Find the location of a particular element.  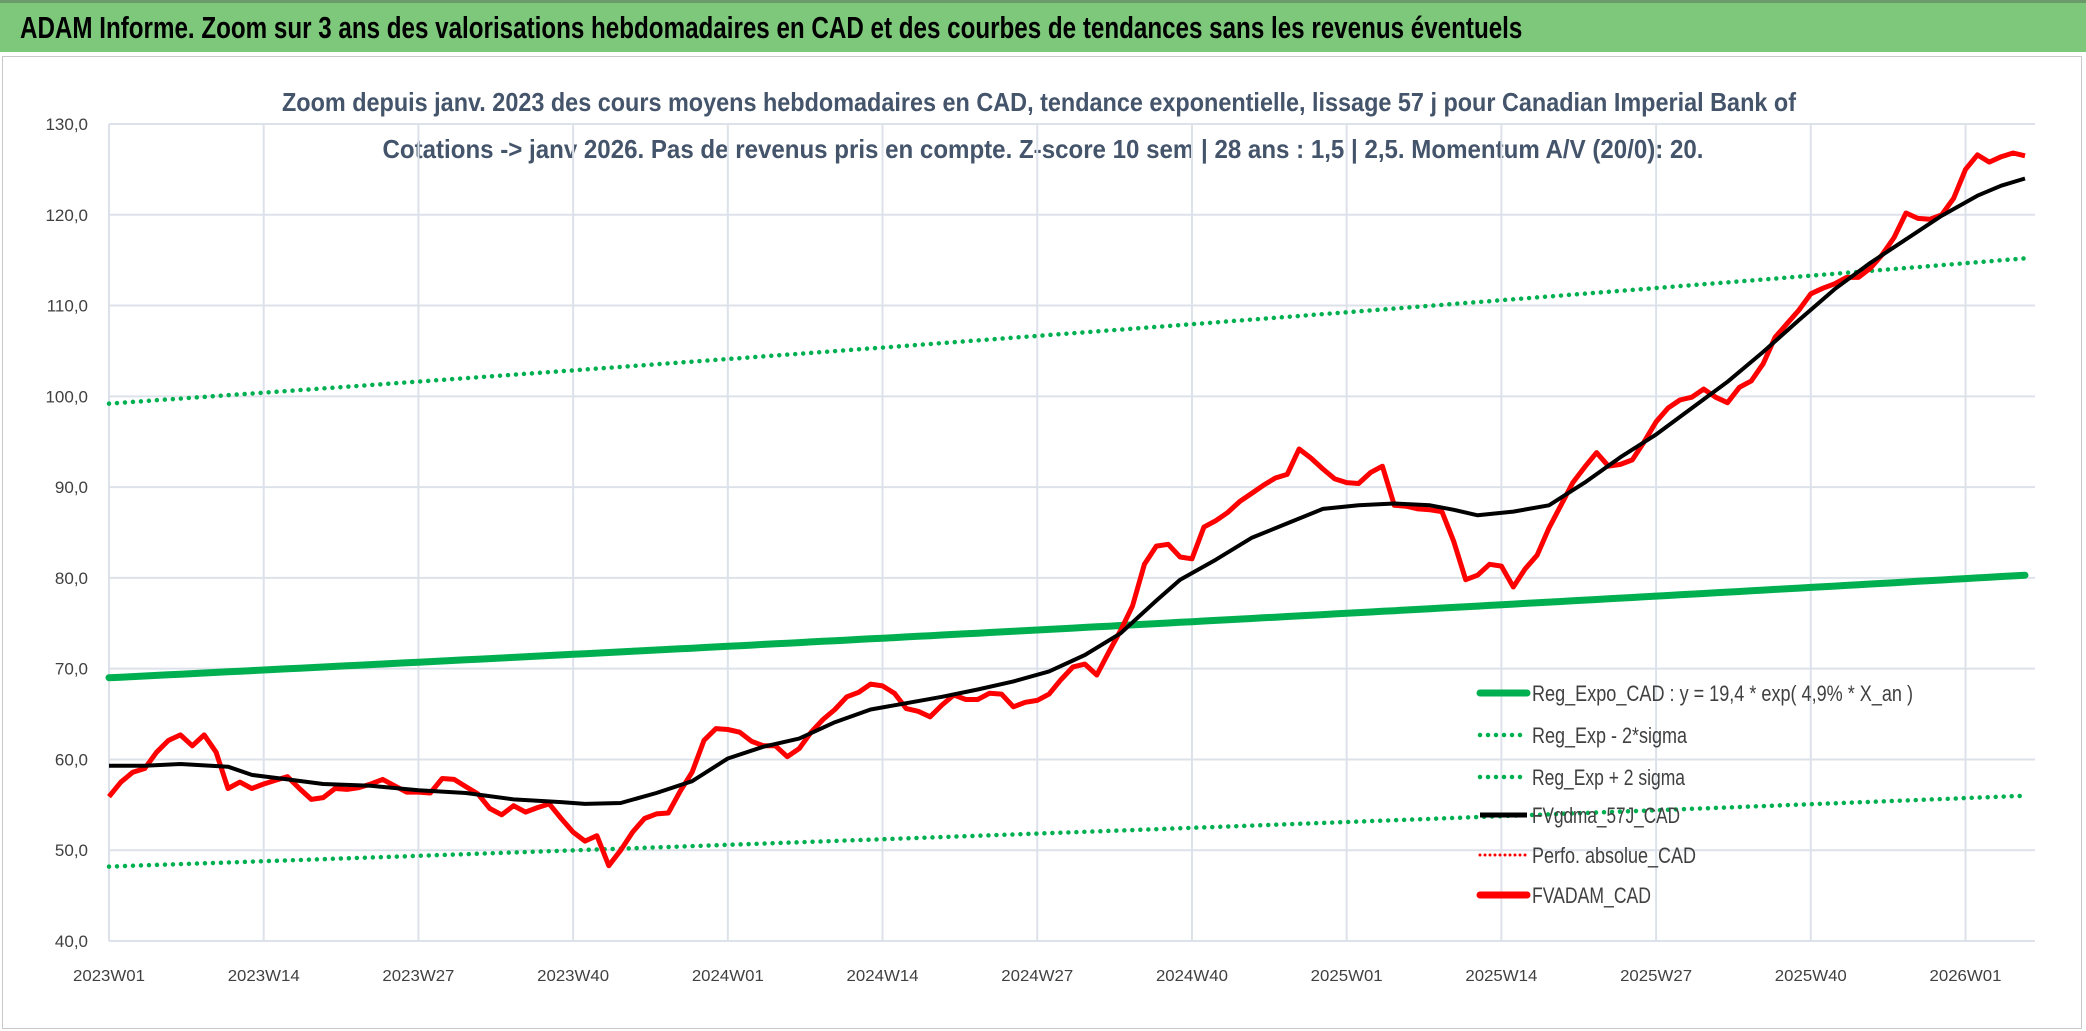

y-tick-label: 80,0 is located at coordinates (71, 578).